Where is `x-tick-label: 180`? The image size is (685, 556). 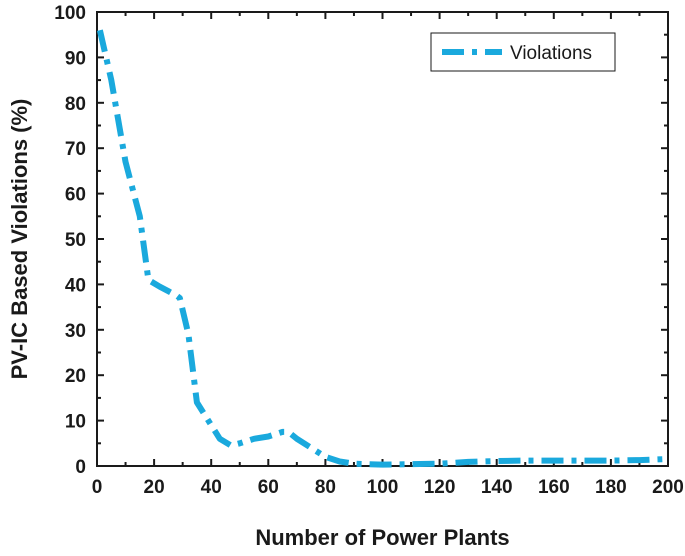 x-tick-label: 180 is located at coordinates (611, 487).